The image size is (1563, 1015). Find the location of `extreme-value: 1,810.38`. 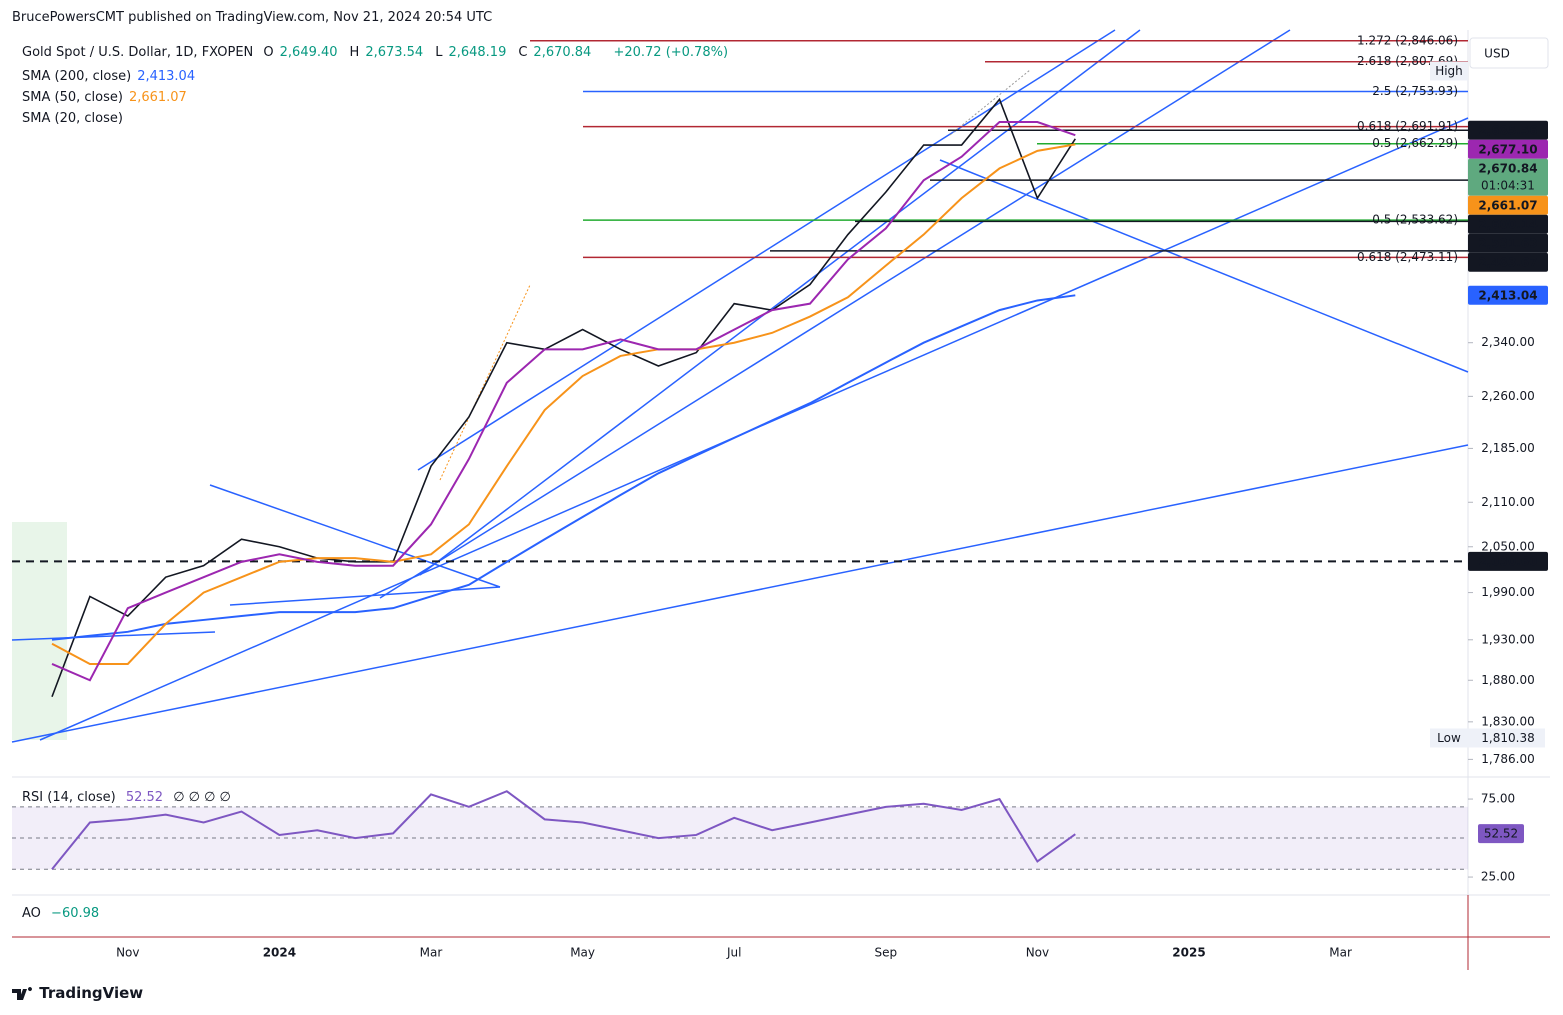

extreme-value: 1,810.38 is located at coordinates (1507, 738).